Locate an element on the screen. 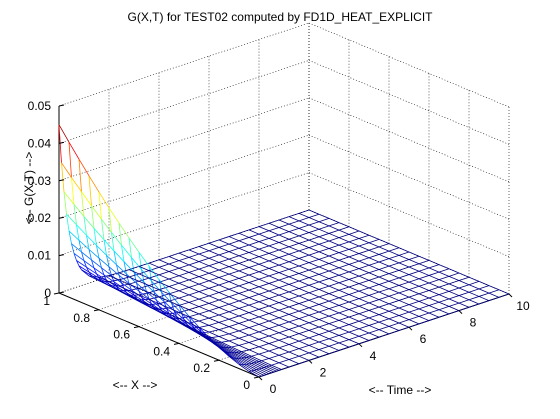 This screenshot has height=419, width=560. x-tick-label: 0.8 is located at coordinates (81, 318).